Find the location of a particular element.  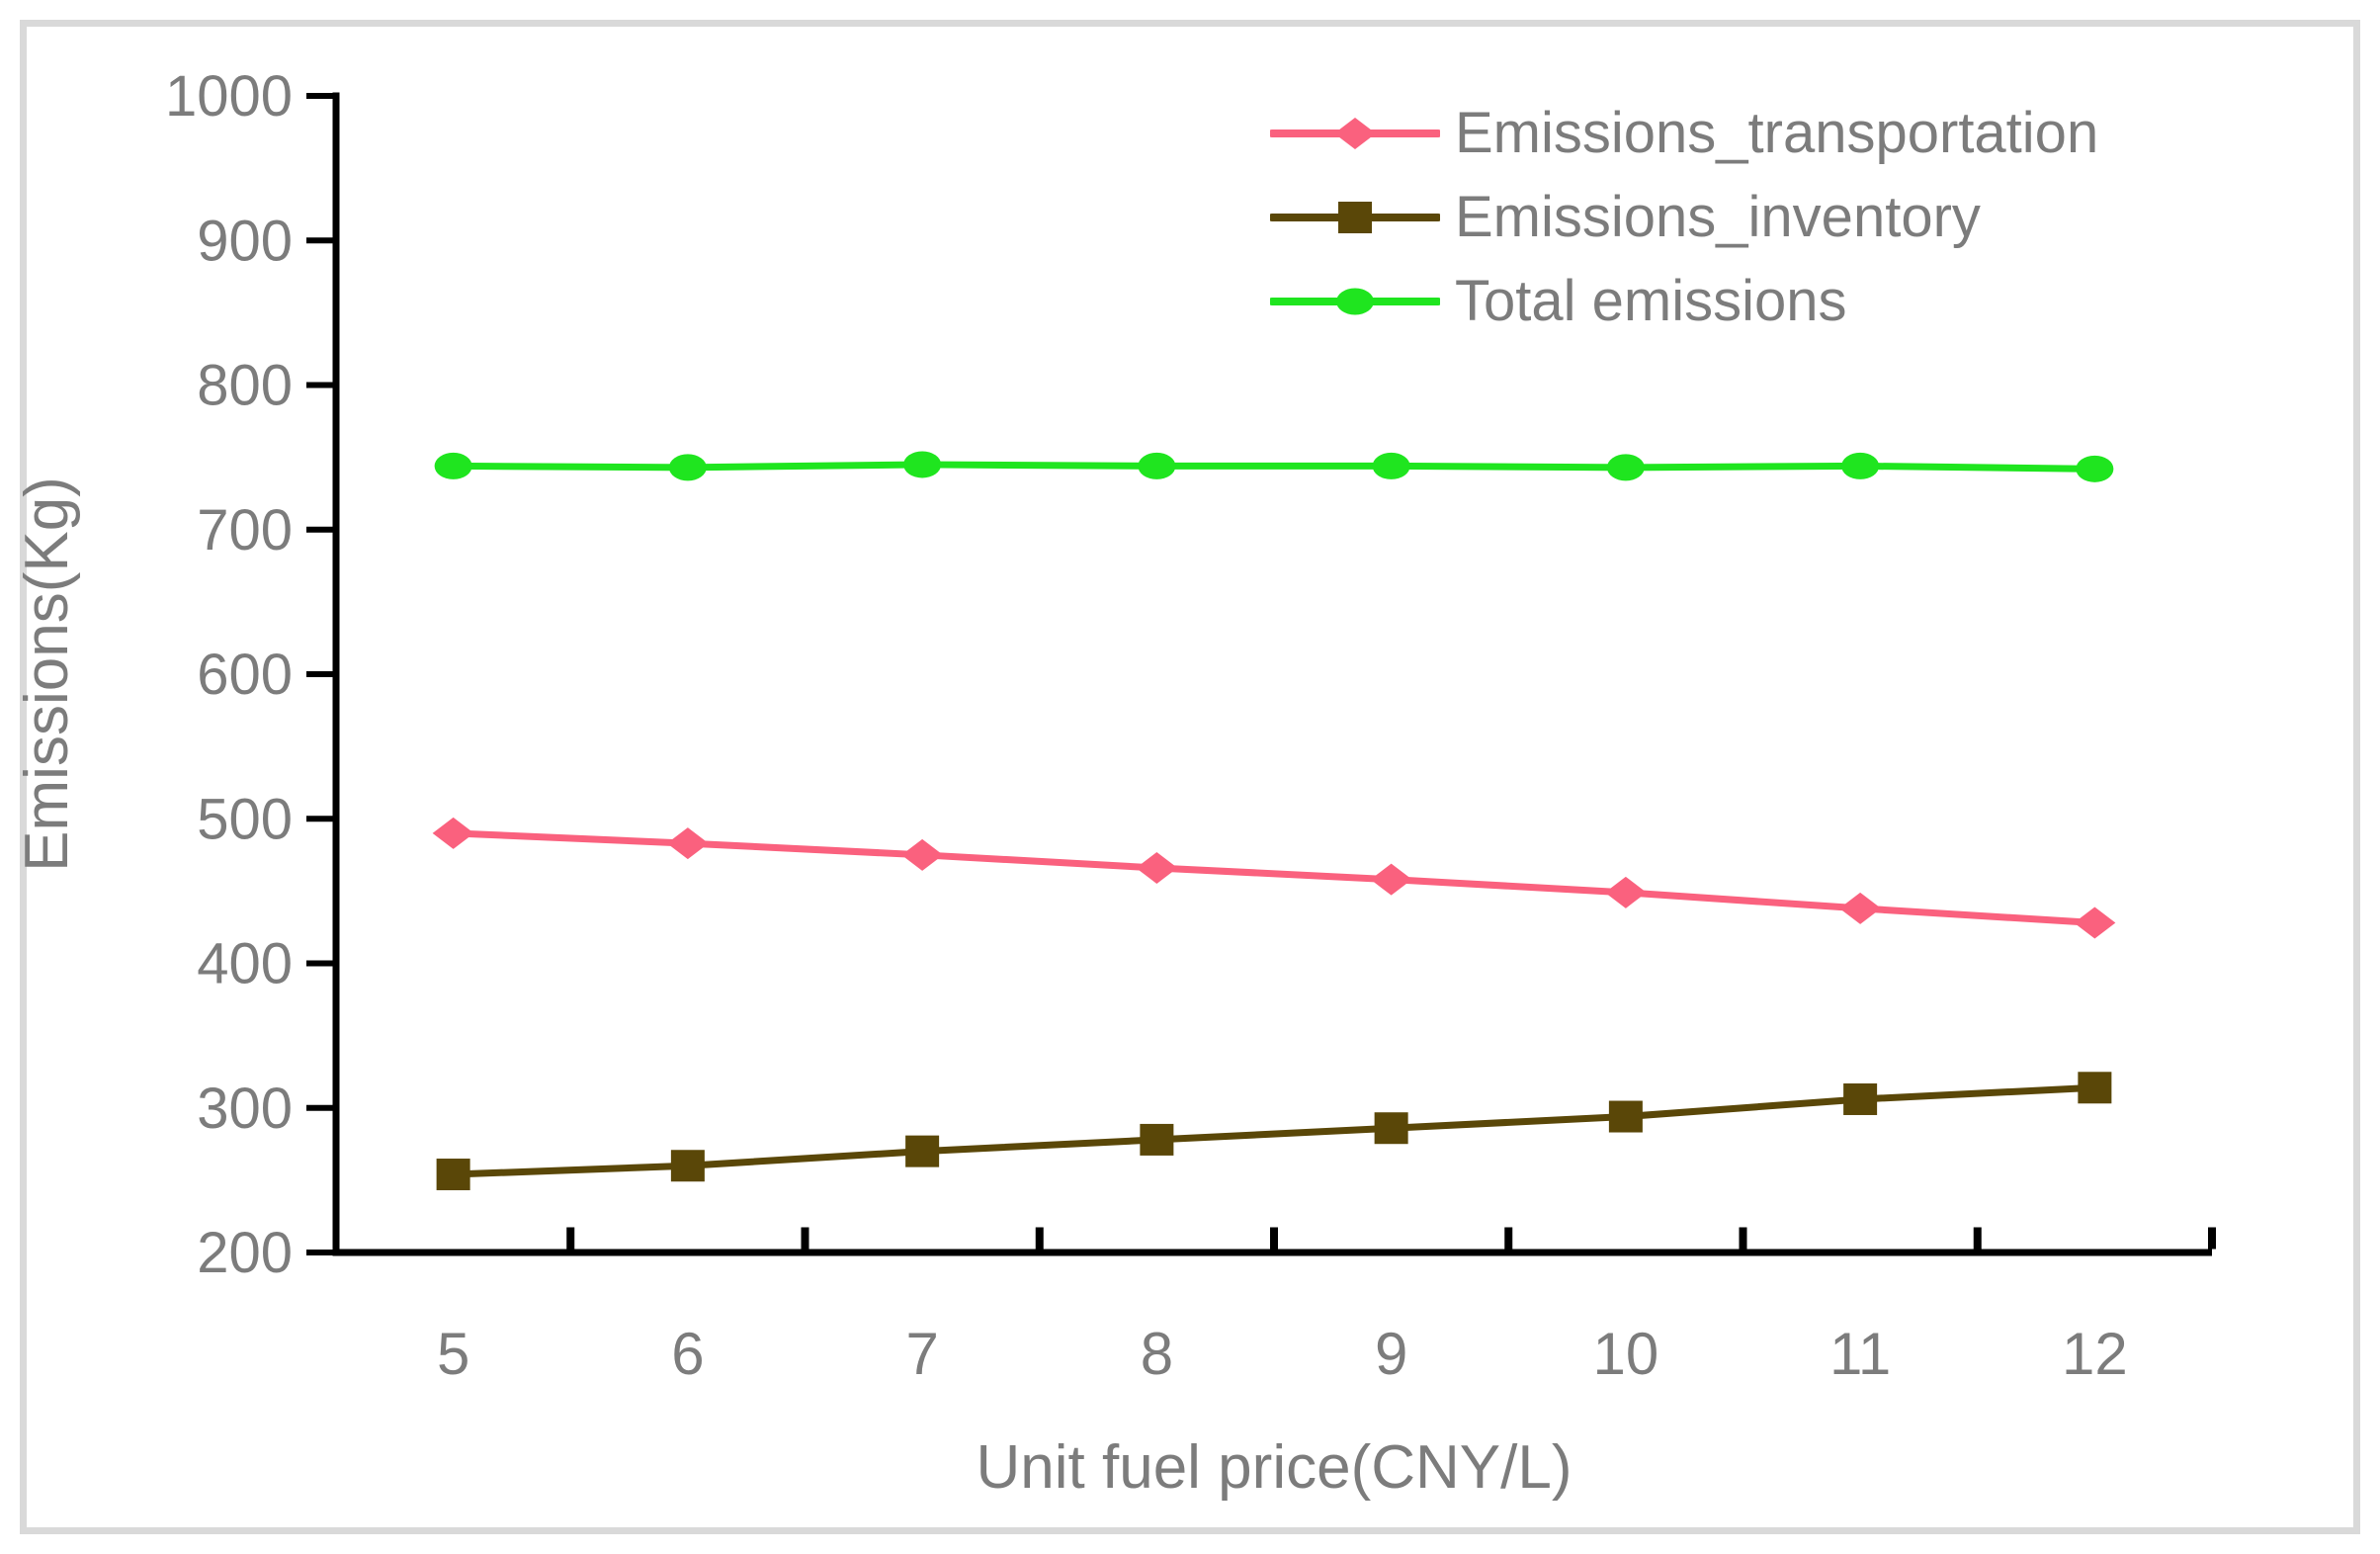

legend-line-circle-icon is located at coordinates (1355, 301).